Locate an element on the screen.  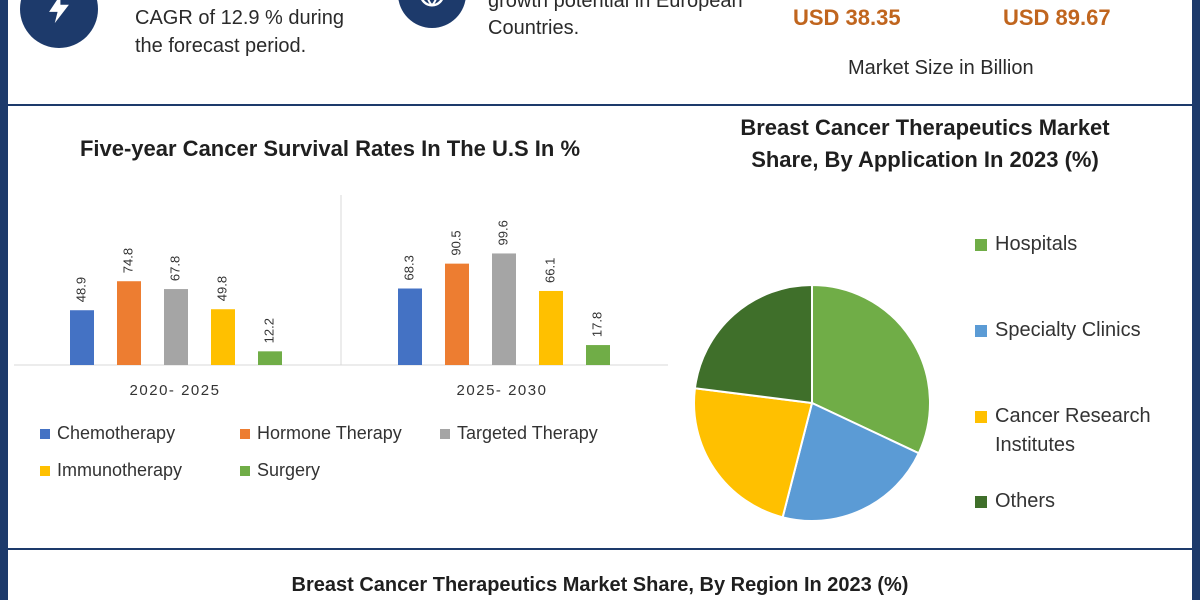
legend-item-chemotherapy: Chemotherapy is located at coordinates (107, 433).